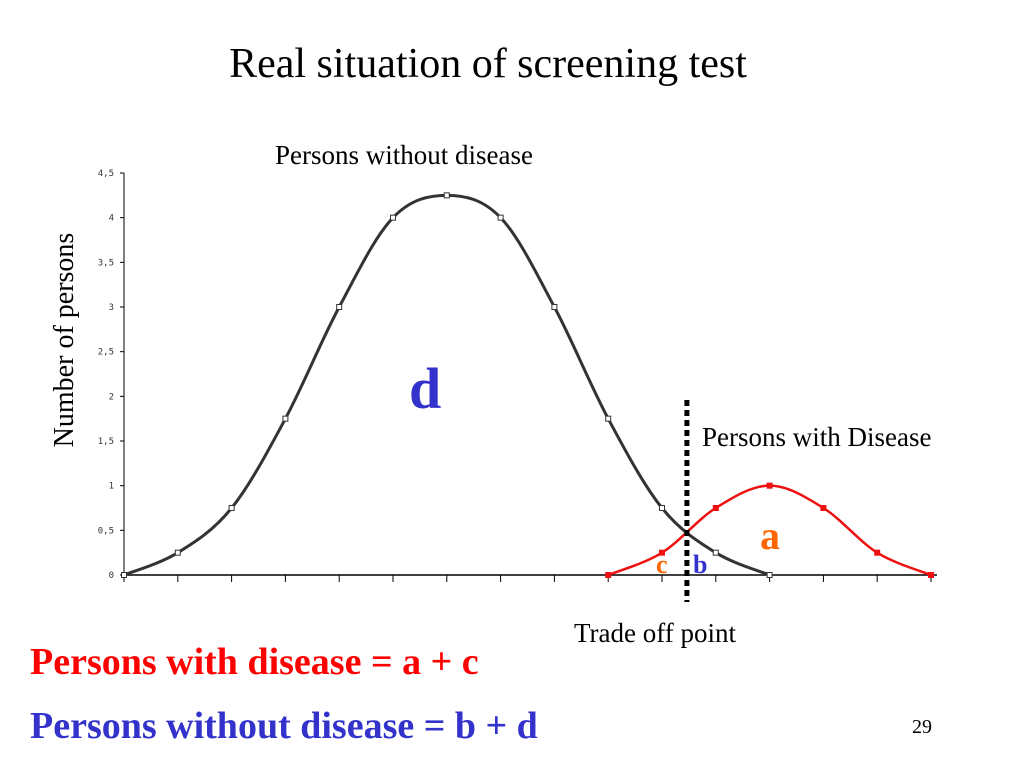 The image size is (1024, 768). I want to click on y-tick-label: 4,5, so click(106, 174).